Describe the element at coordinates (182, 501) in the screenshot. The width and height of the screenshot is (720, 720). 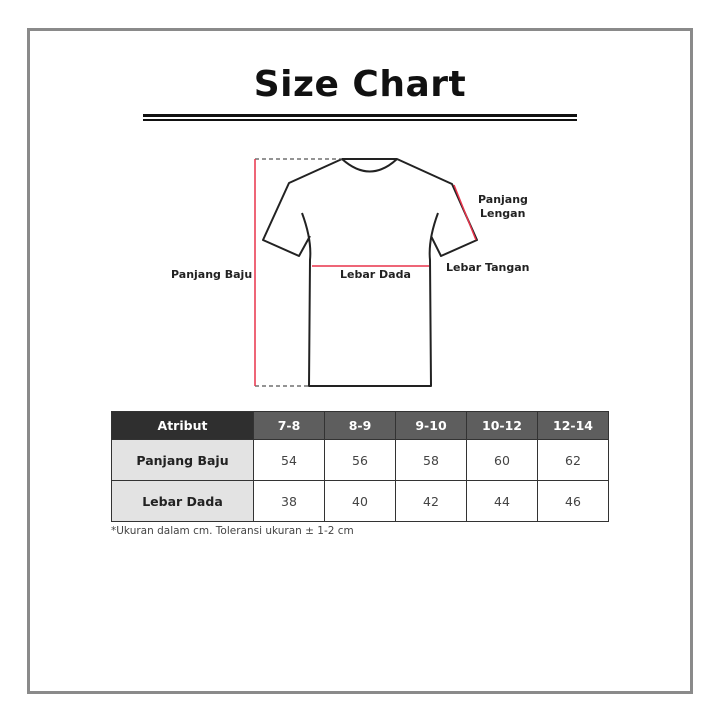
I see `row-label: Lebar Dada` at that location.